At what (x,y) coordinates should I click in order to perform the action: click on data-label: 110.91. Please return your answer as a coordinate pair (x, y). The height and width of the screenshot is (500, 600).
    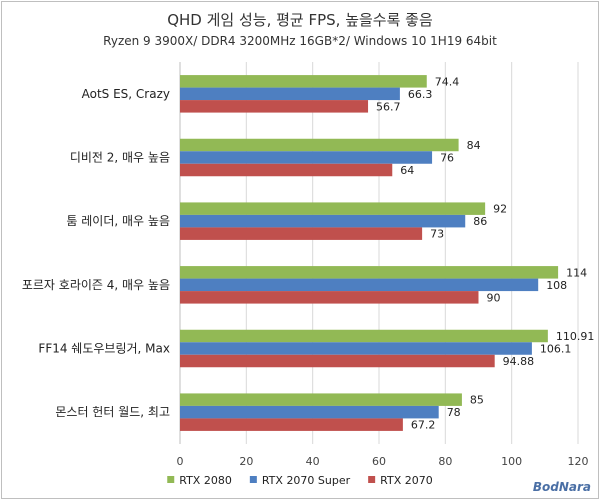
    Looking at the image, I should click on (575, 336).